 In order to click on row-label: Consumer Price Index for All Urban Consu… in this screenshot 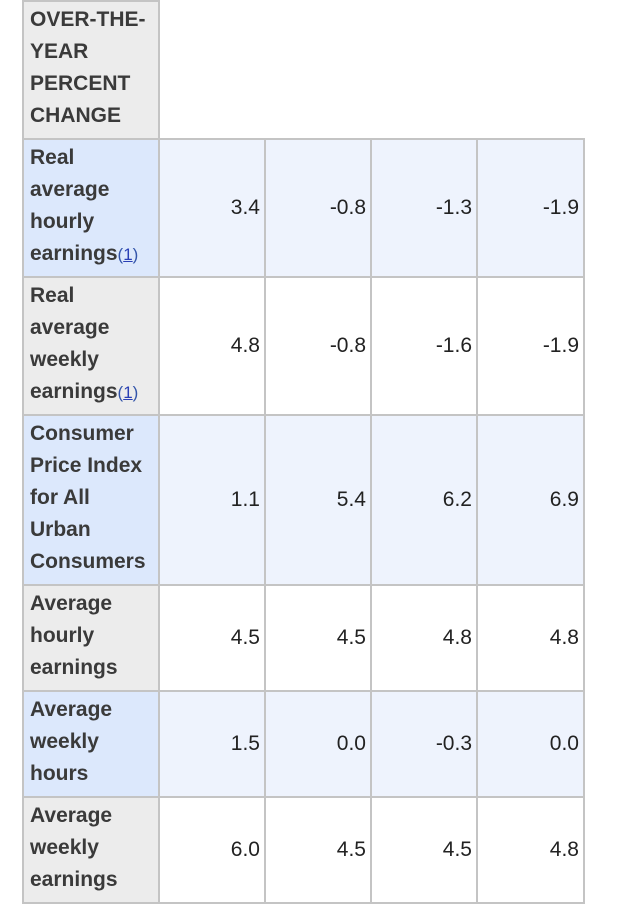, I will do `click(91, 500)`.